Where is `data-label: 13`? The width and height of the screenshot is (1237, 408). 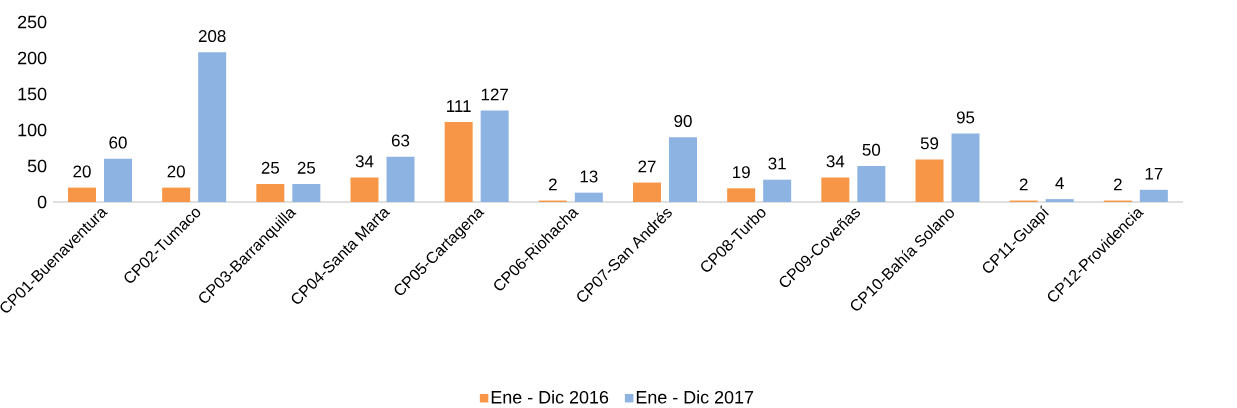
data-label: 13 is located at coordinates (589, 176).